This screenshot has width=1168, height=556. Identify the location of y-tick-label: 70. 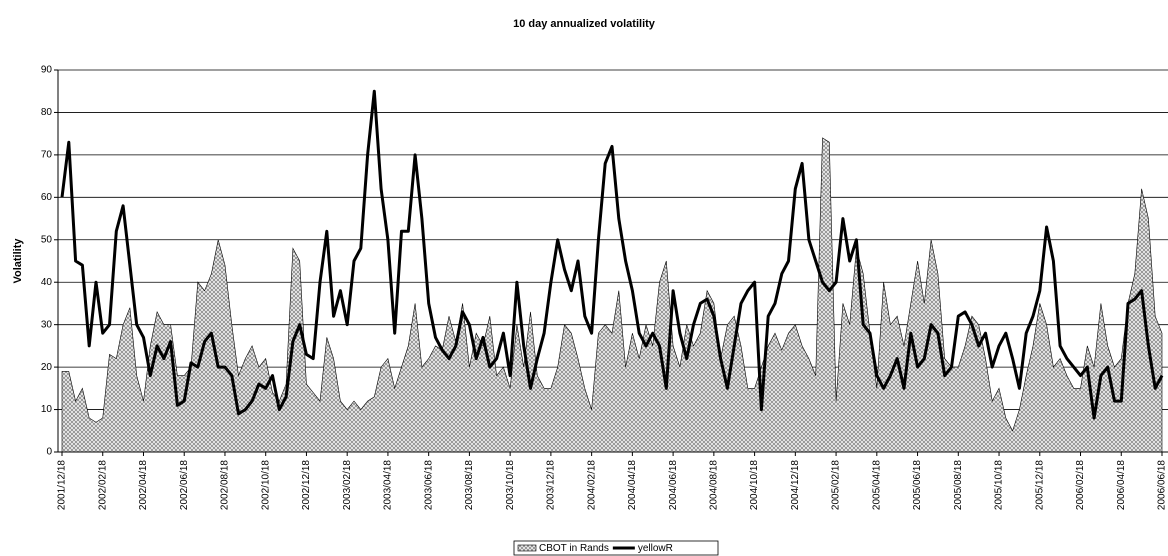
(47, 155).